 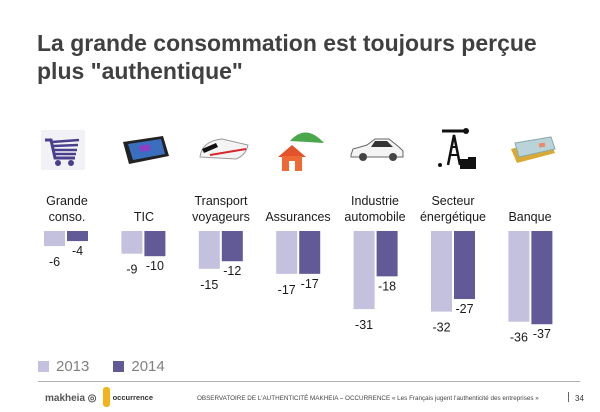 What do you see at coordinates (519, 338) in the screenshot?
I see `data-label-banque-2013: -36` at bounding box center [519, 338].